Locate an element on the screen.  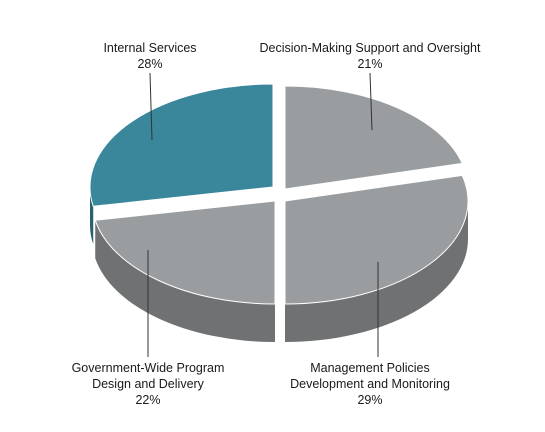
slice-label-text: Decision-Making Support and Oversight is located at coordinates (370, 48).